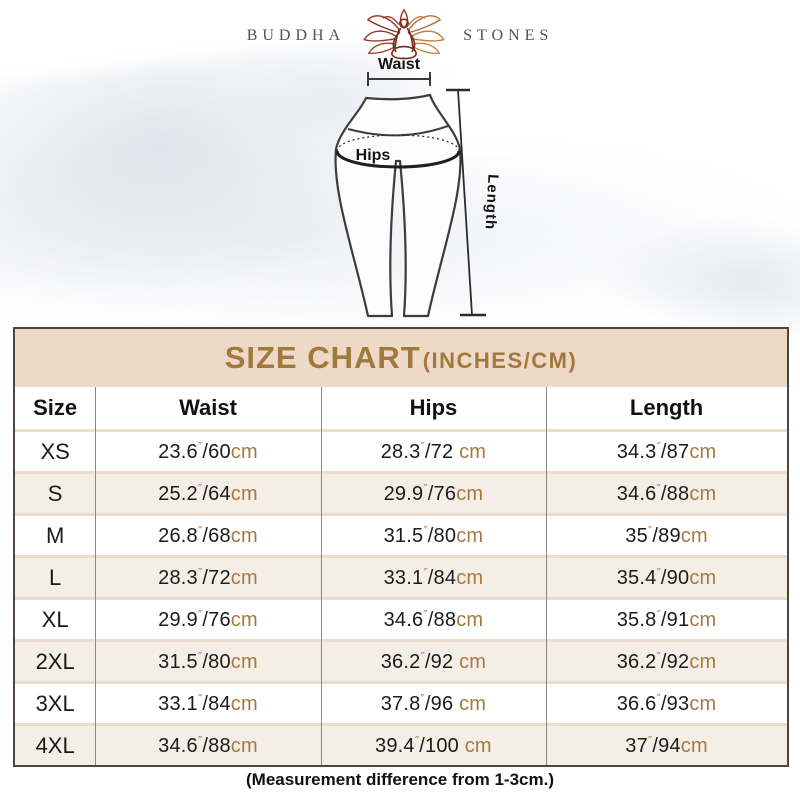  Describe the element at coordinates (216, 451) in the screenshot. I see `cm-value: /60` at that location.